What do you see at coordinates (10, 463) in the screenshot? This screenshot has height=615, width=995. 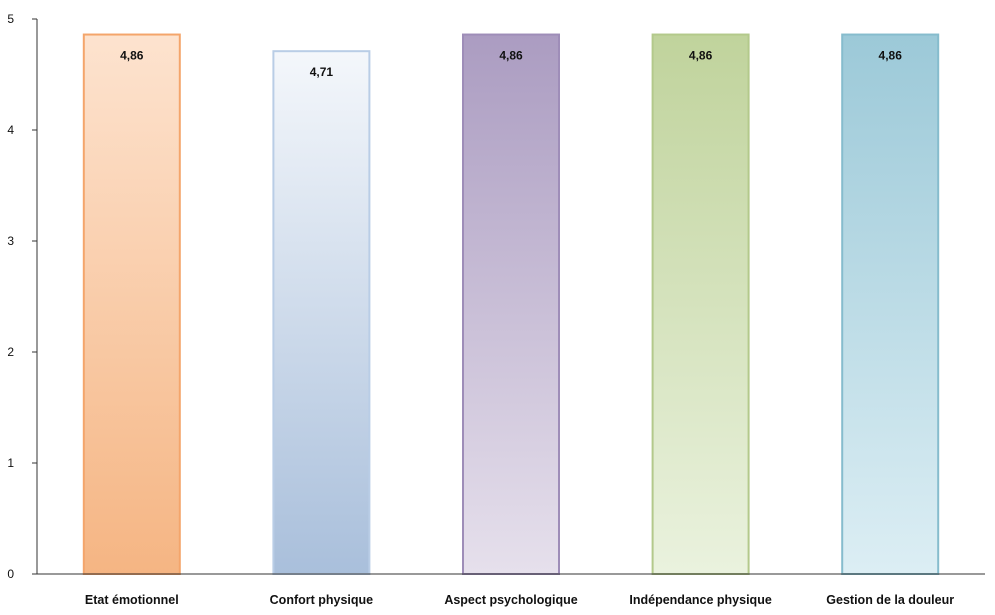 I see `y-tick-label: 1` at bounding box center [10, 463].